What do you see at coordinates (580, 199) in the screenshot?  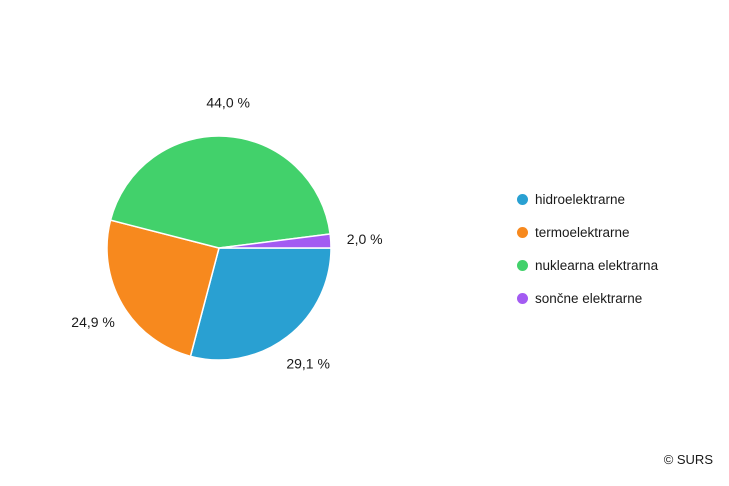 I see `legend-label-hidroelektrarne: hidroelektrarne` at bounding box center [580, 199].